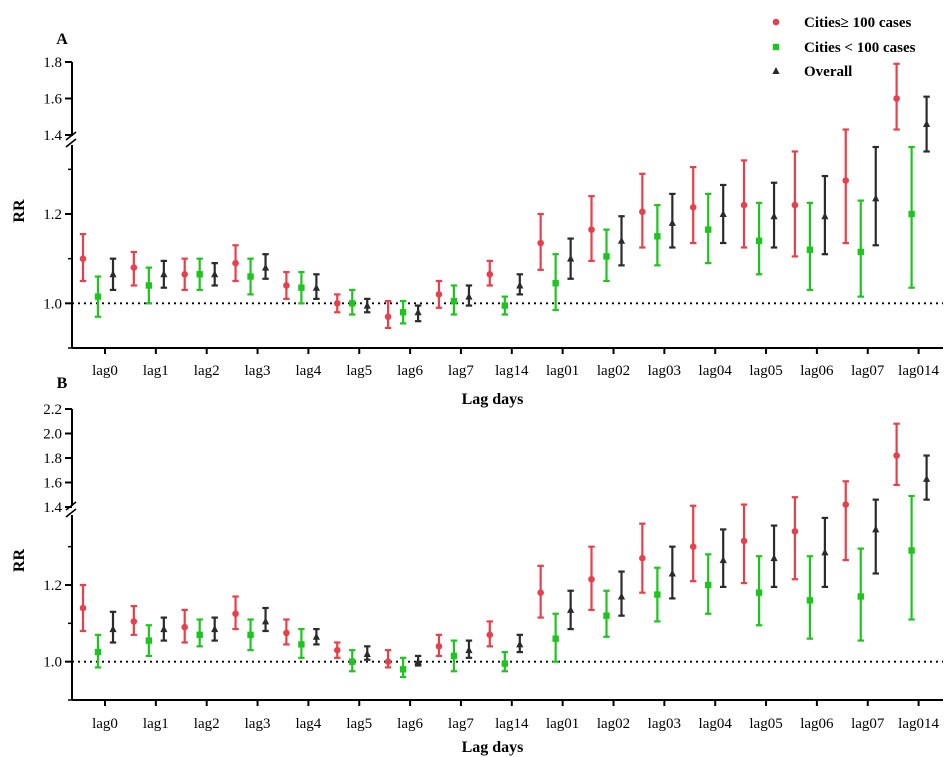 This screenshot has width=946, height=757. What do you see at coordinates (410, 371) in the screenshot?
I see `x-tick-label: lag6` at bounding box center [410, 371].